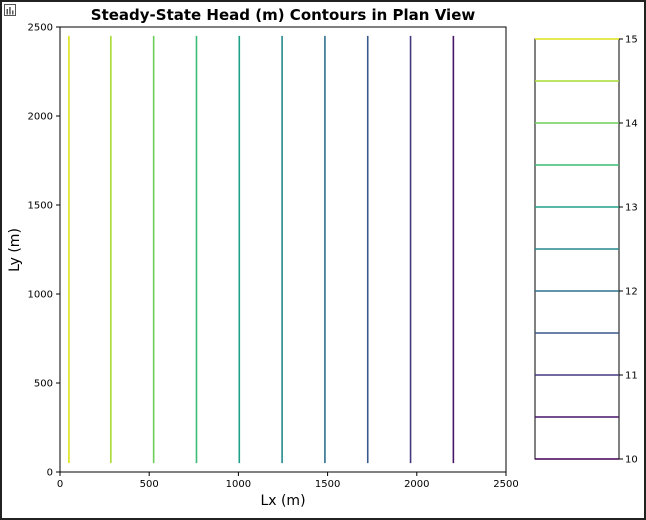 This screenshot has width=646, height=520. Describe the element at coordinates (631, 460) in the screenshot. I see `colorbar-tick-label: 10` at that location.